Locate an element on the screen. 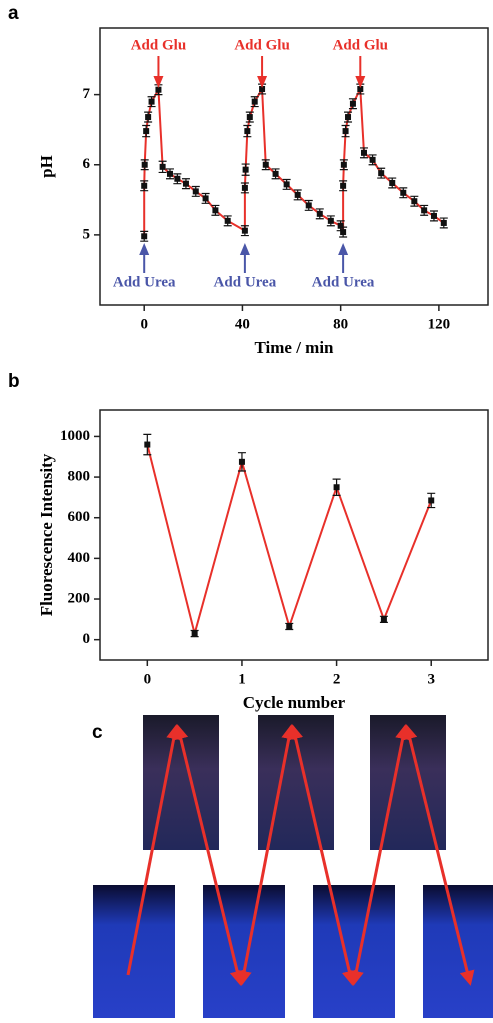  panel-label: c is located at coordinates (97, 732).